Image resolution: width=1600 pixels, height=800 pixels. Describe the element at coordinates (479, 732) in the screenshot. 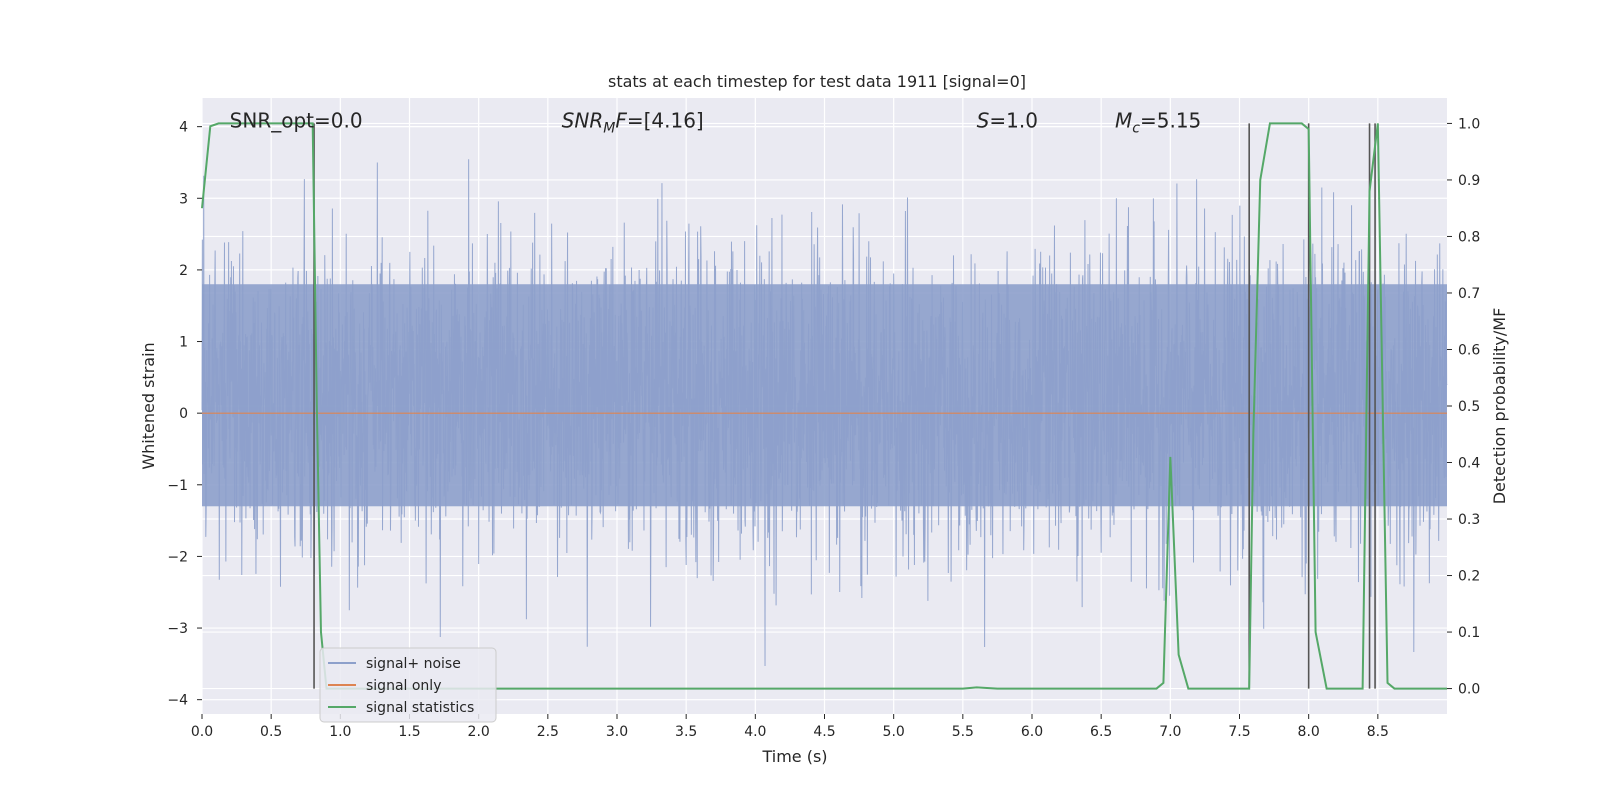

I see `x-tick-label: 2.0` at that location.